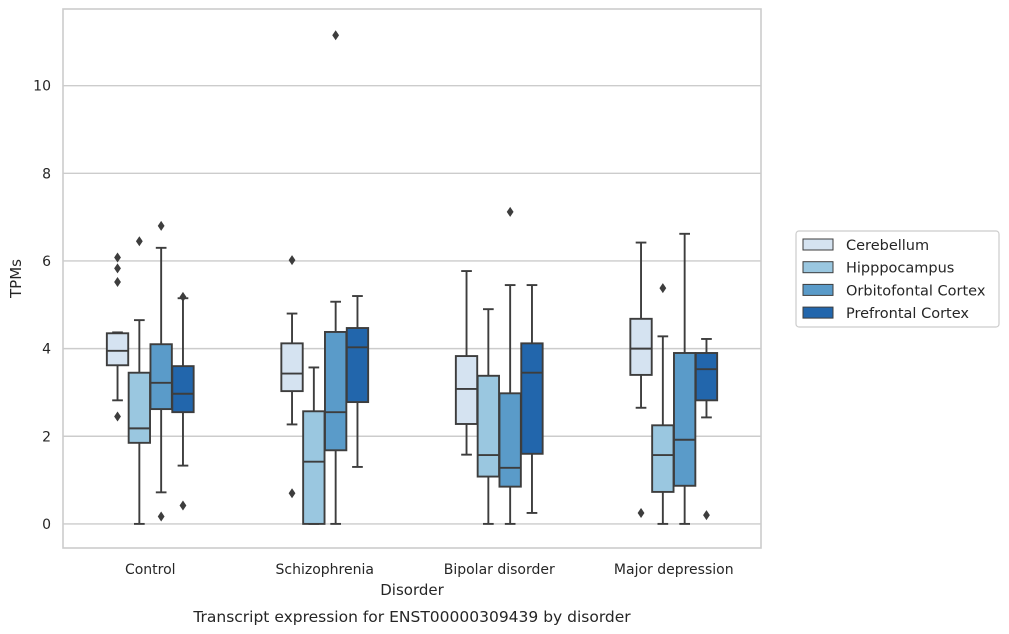 This screenshot has height=634, width=1009. What do you see at coordinates (325, 570) in the screenshot?
I see `x-tick-label: Schizophrenia` at bounding box center [325, 570].